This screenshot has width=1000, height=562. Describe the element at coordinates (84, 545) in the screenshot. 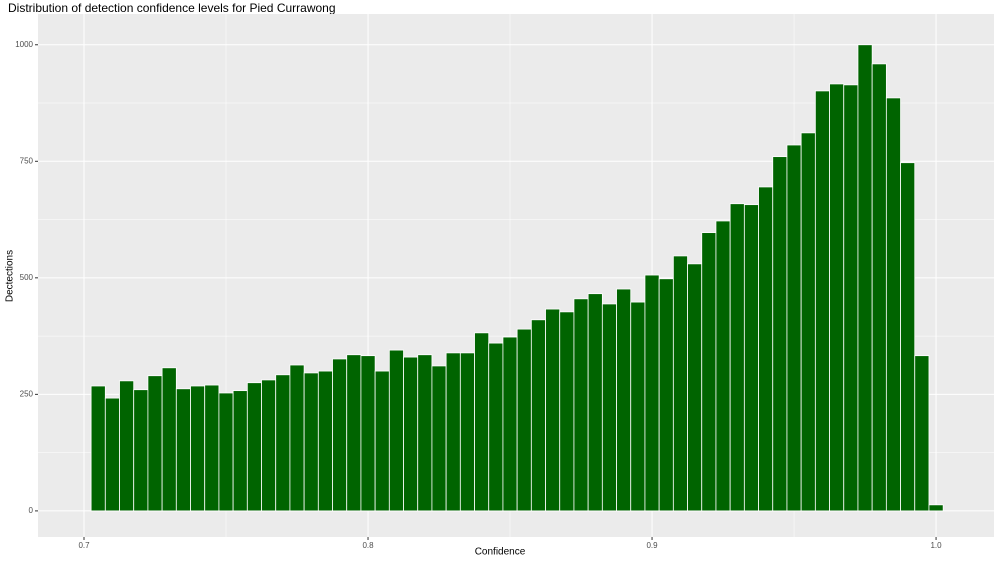

I see `x-tick-label: 0.7` at that location.